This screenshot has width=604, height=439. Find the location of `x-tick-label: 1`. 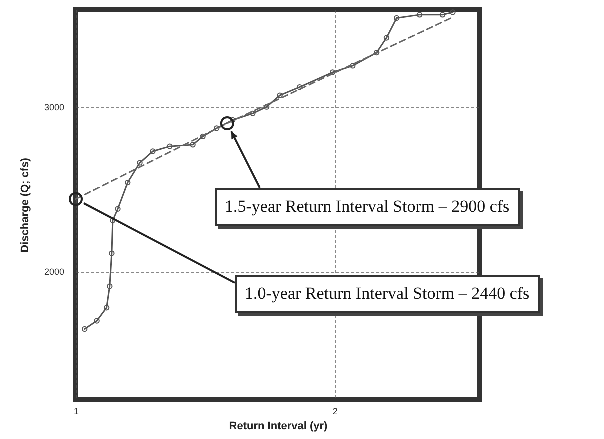

x-tick-label: 1 is located at coordinates (77, 411).